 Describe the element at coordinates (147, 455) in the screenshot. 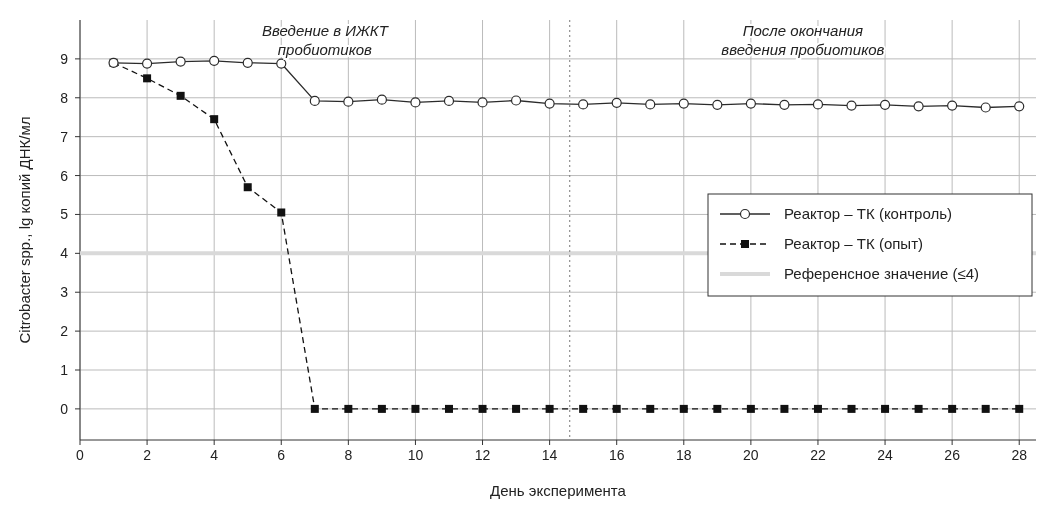

I see `x-tick-label: 2` at that location.